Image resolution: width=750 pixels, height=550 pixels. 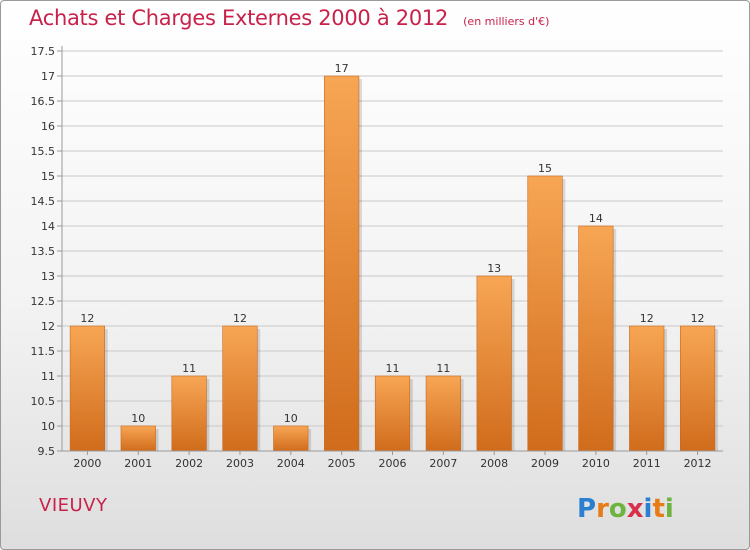 I want to click on y-tick-label: 13.5, so click(x=43, y=251).